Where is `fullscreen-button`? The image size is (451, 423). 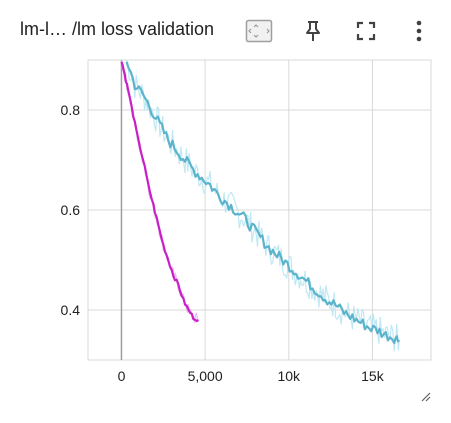 fullscreen-button is located at coordinates (366, 31).